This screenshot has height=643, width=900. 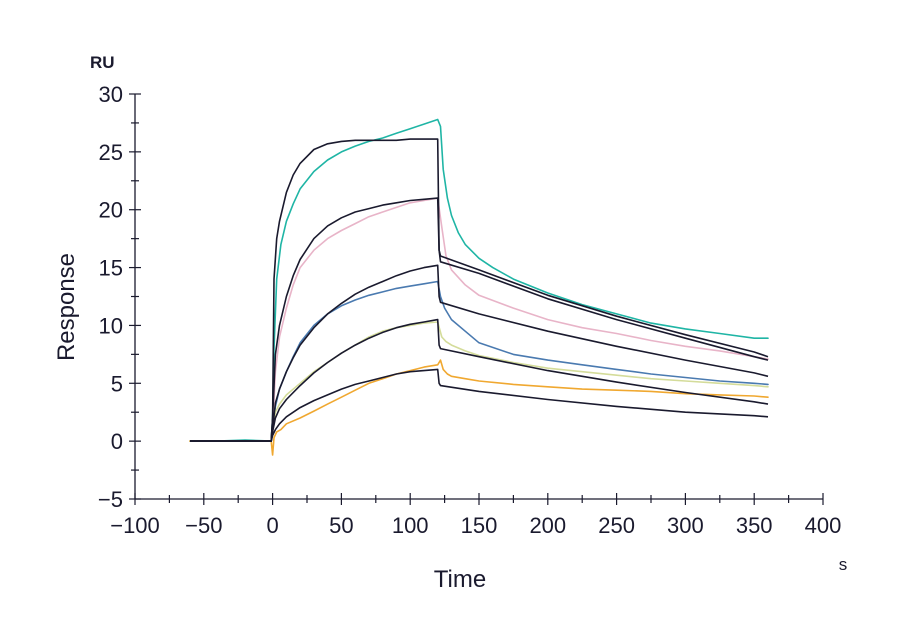 I want to click on y-tick-label: 10, so click(x=111, y=325).